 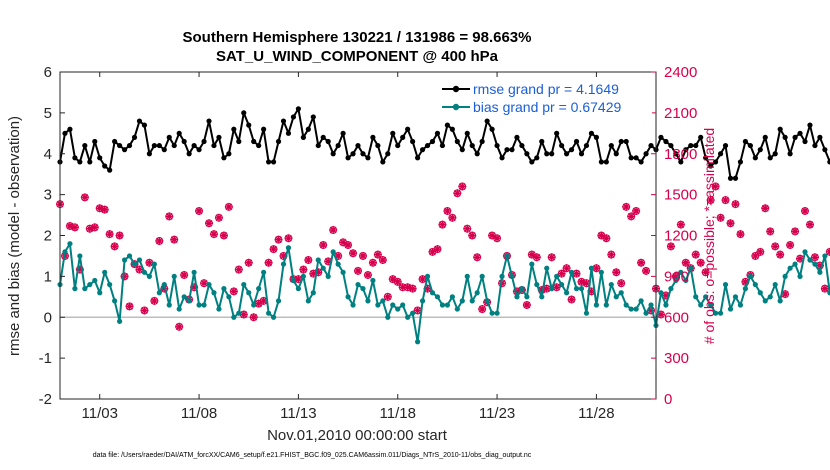 What do you see at coordinates (676, 276) in the screenshot?
I see `y2-tick-label: 900` at bounding box center [676, 276].